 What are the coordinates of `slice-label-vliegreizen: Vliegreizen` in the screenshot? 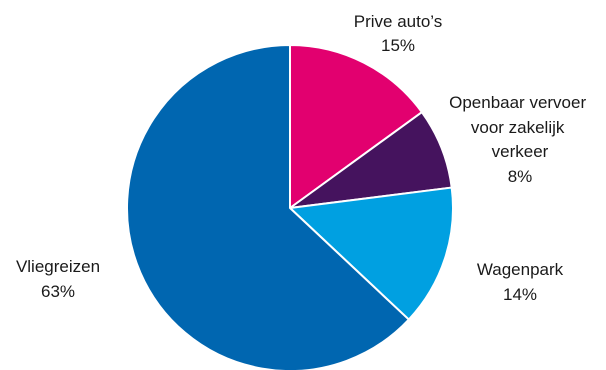 It's located at (58, 266).